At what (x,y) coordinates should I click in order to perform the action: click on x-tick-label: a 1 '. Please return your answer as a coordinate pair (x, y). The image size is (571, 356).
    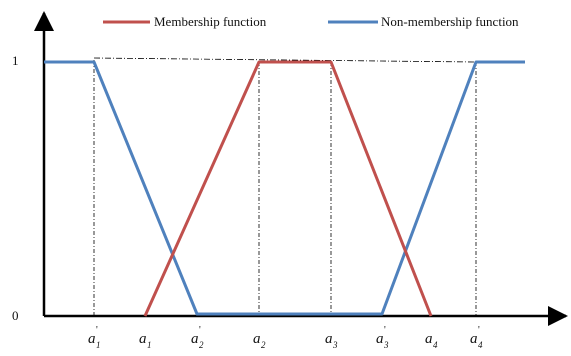
    Looking at the image, I should click on (94, 337).